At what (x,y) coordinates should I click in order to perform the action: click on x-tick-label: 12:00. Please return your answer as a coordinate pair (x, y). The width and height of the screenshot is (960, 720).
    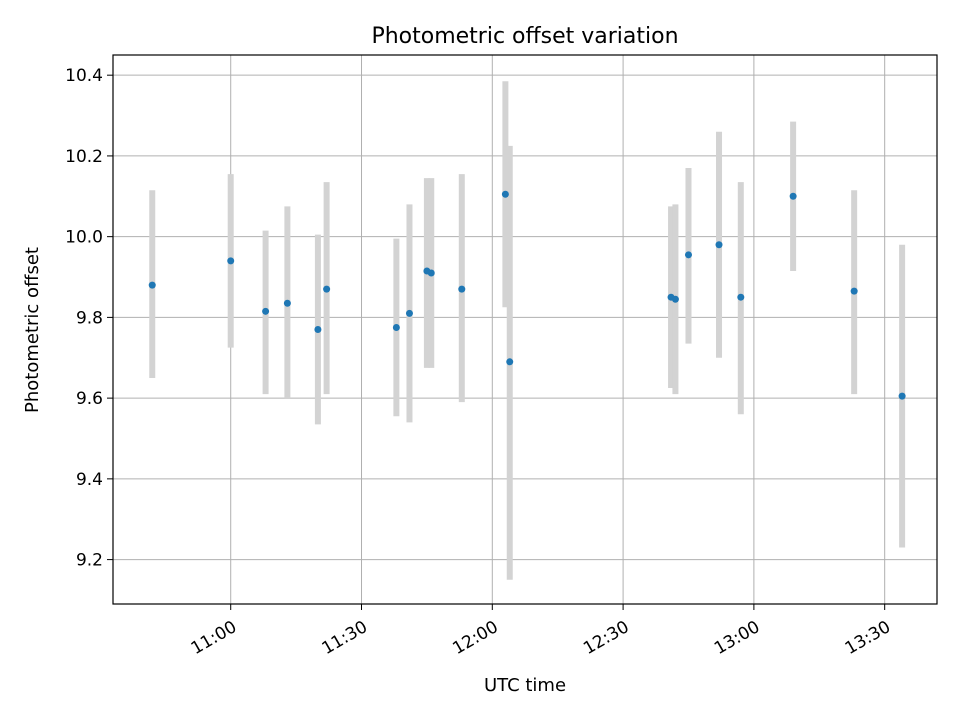
    Looking at the image, I should click on (475, 638).